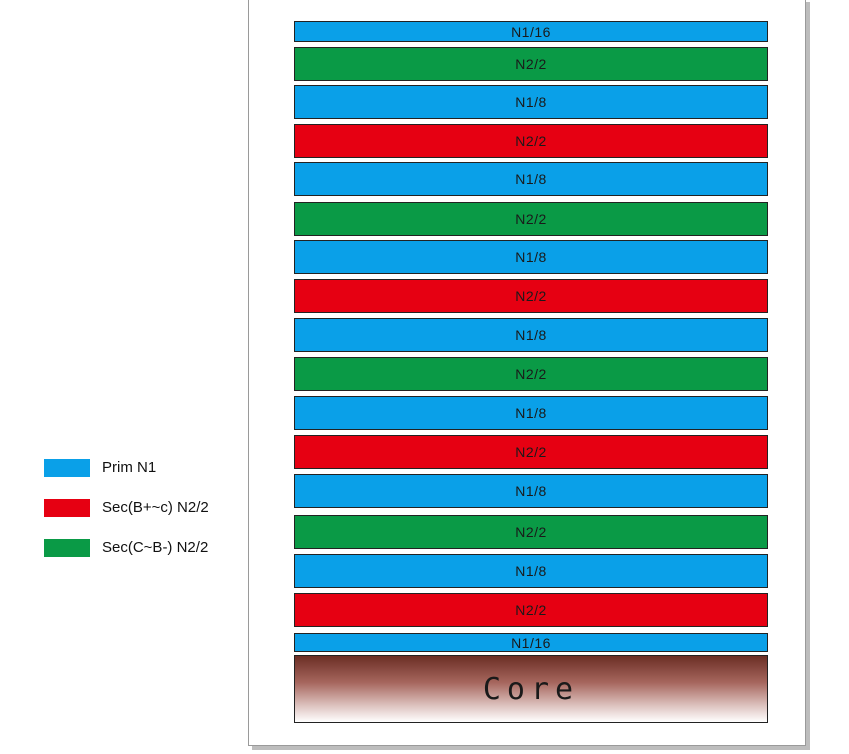 This screenshot has width=849, height=754. I want to click on legend-item-secondary-bc: Sec(B+~c) N2/2, so click(144, 507).